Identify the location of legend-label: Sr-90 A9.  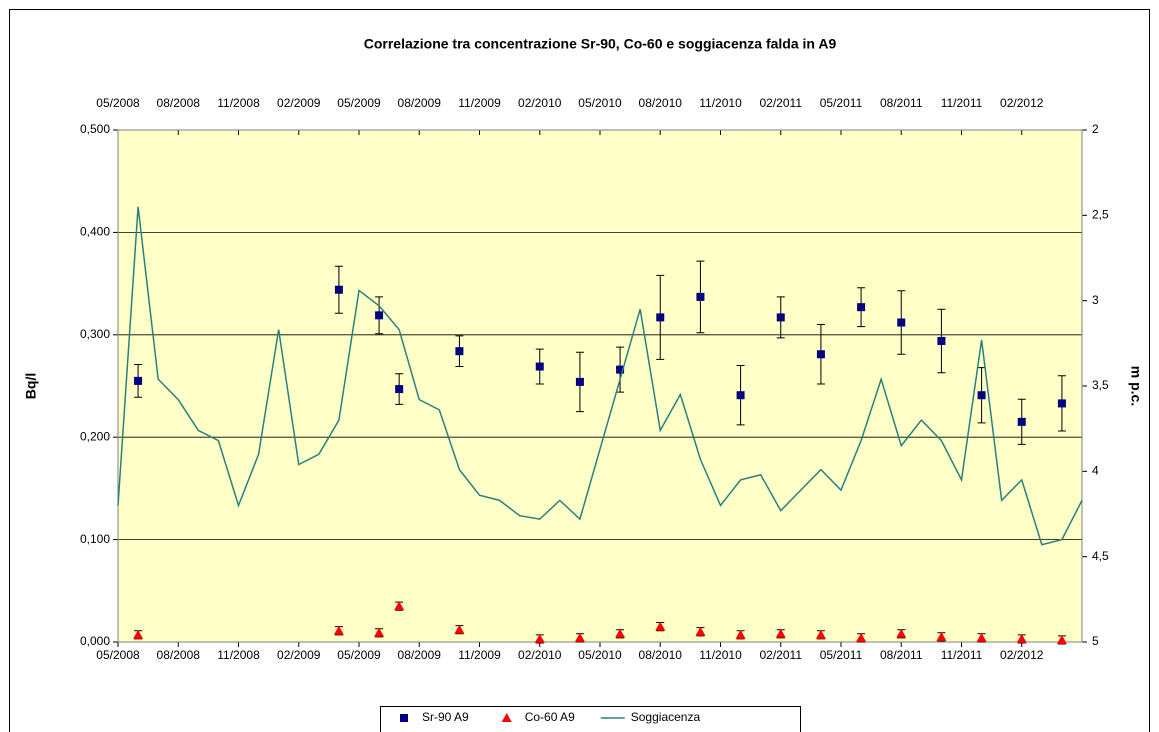
(445, 717).